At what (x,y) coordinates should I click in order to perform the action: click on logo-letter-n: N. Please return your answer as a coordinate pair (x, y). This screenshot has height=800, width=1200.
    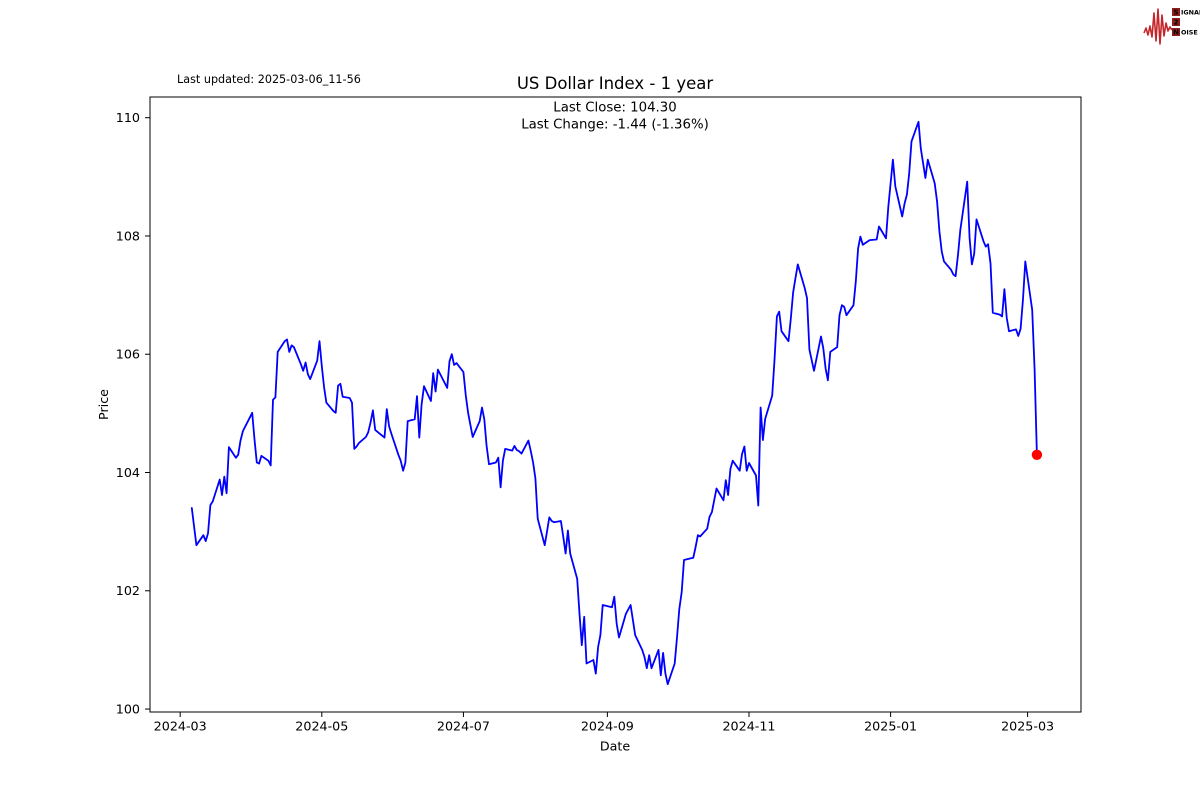
    Looking at the image, I should click on (1176, 33).